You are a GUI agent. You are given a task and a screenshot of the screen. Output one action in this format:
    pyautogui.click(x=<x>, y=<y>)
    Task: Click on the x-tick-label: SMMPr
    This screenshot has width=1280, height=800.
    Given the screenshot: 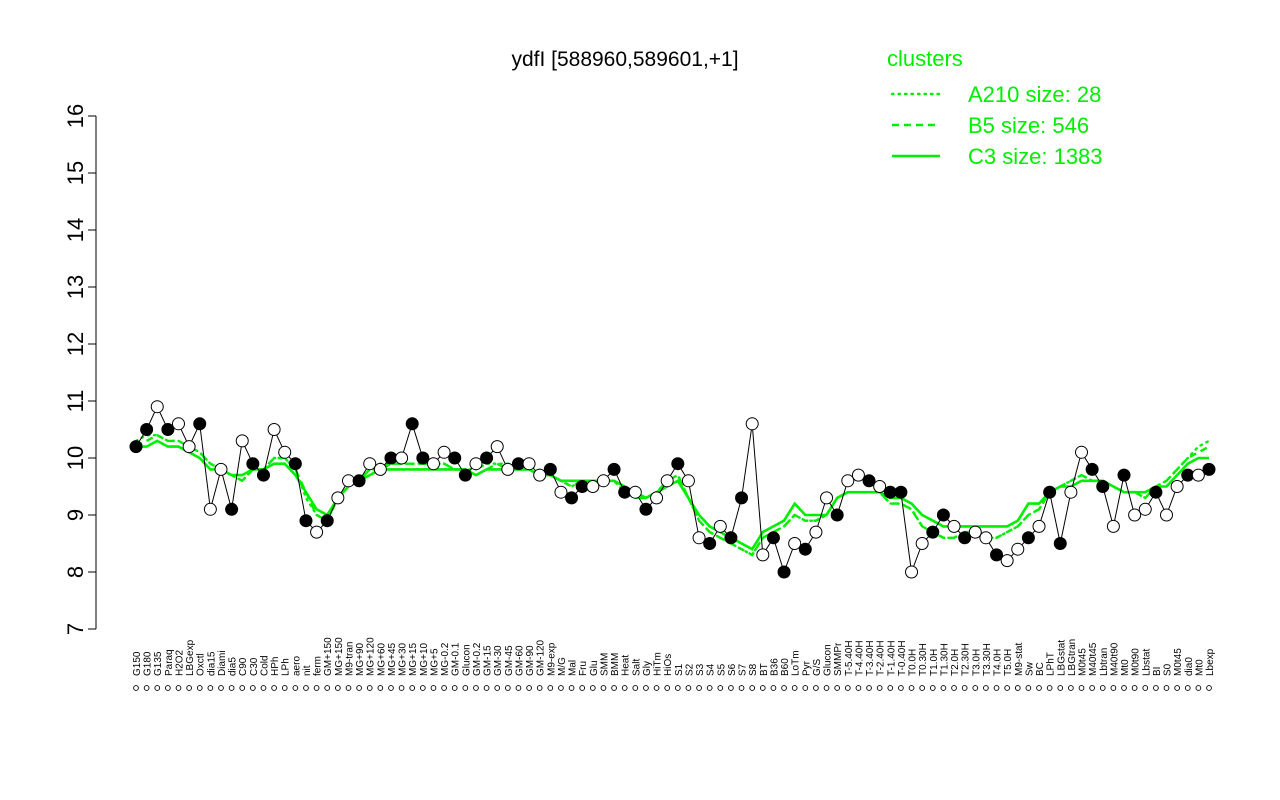 What is the action you would take?
    pyautogui.click(x=838, y=659)
    